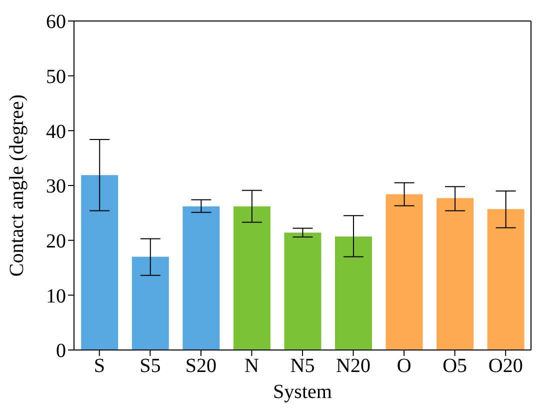 Image resolution: width=540 pixels, height=414 pixels. What do you see at coordinates (61, 351) in the screenshot?
I see `y-tick-label: 0` at bounding box center [61, 351].